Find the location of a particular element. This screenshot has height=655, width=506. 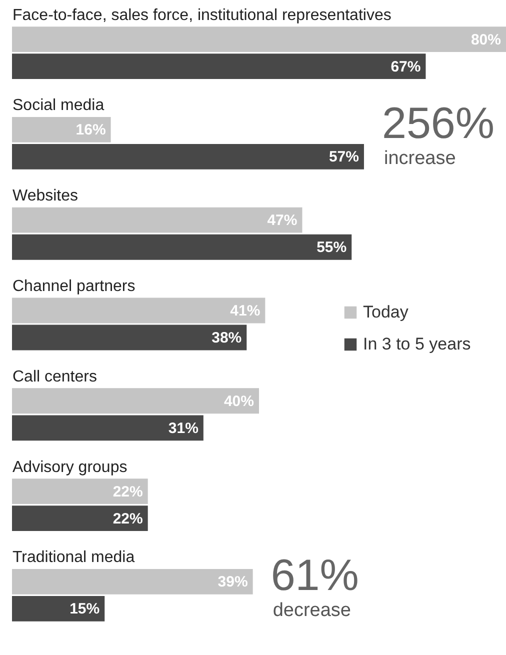

data-label: 67% is located at coordinates (405, 67).